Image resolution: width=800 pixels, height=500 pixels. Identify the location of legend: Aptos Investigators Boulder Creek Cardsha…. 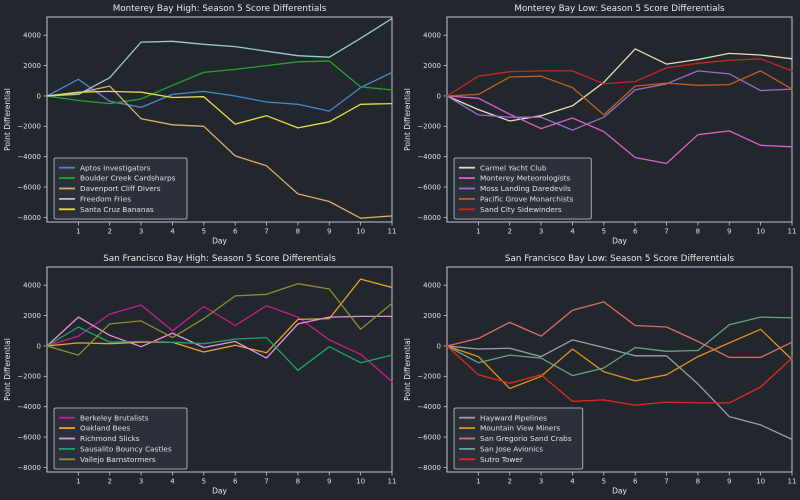
(120, 188).